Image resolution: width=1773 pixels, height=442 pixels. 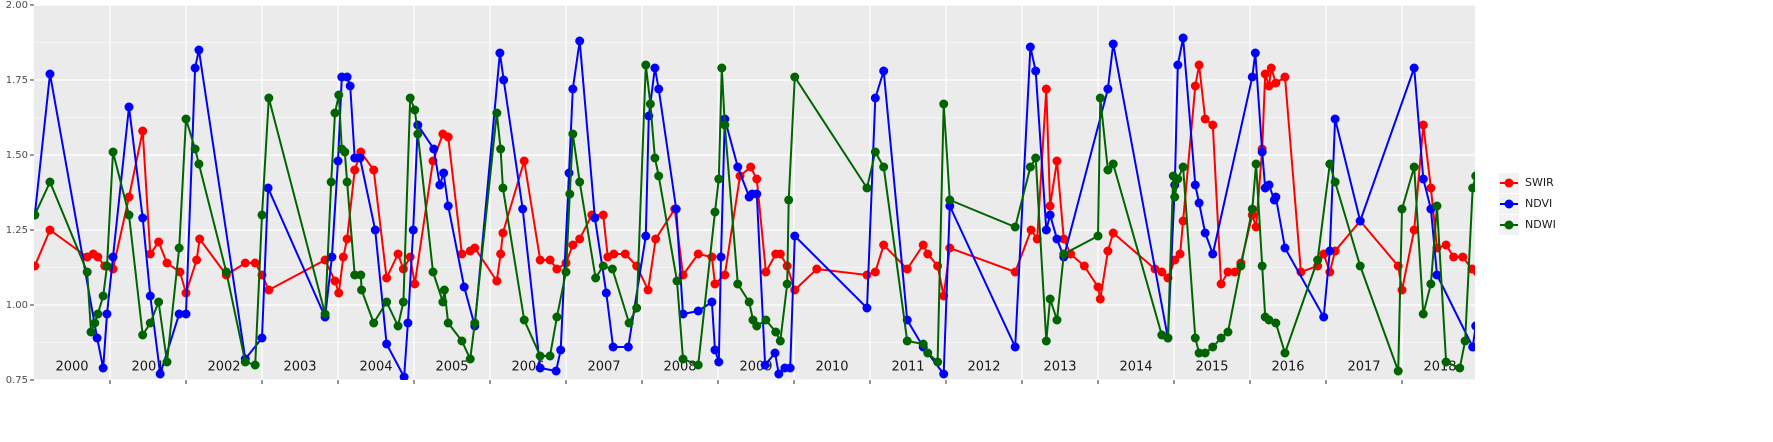 I want to click on year-label: 2010, so click(x=831, y=367).